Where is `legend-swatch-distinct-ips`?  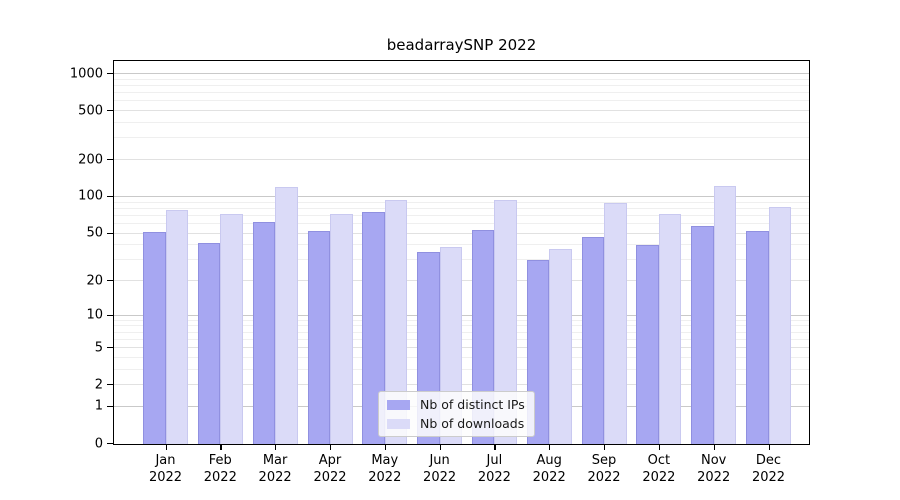
legend-swatch-distinct-ips is located at coordinates (398, 404).